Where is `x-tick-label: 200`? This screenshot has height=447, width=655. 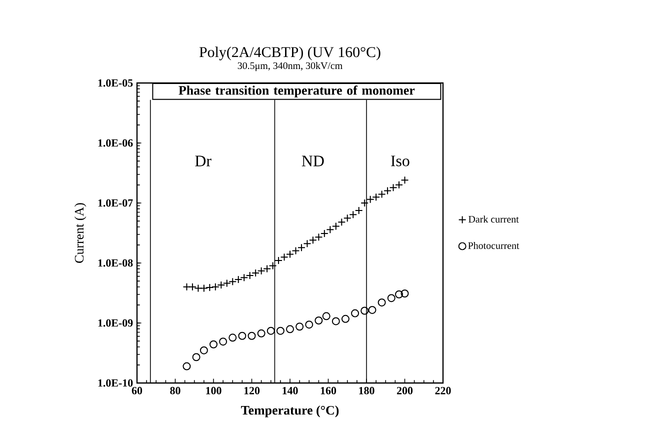
x-tick-label: 200 is located at coordinates (404, 390).